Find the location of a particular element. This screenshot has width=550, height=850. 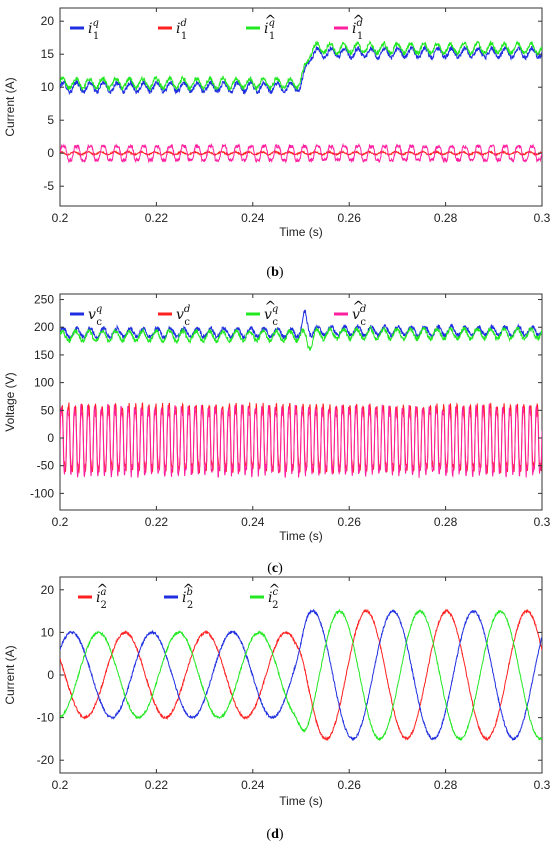

series-line-v-q-c-hat is located at coordinates (301, 338).